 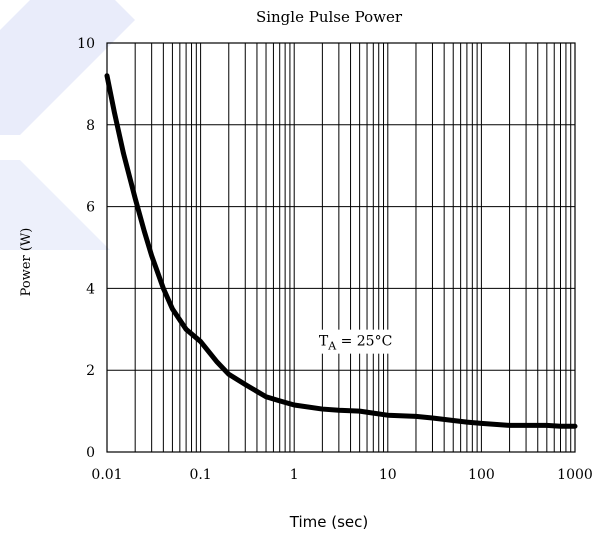 I want to click on y-tick-label: 4, so click(x=90, y=289).